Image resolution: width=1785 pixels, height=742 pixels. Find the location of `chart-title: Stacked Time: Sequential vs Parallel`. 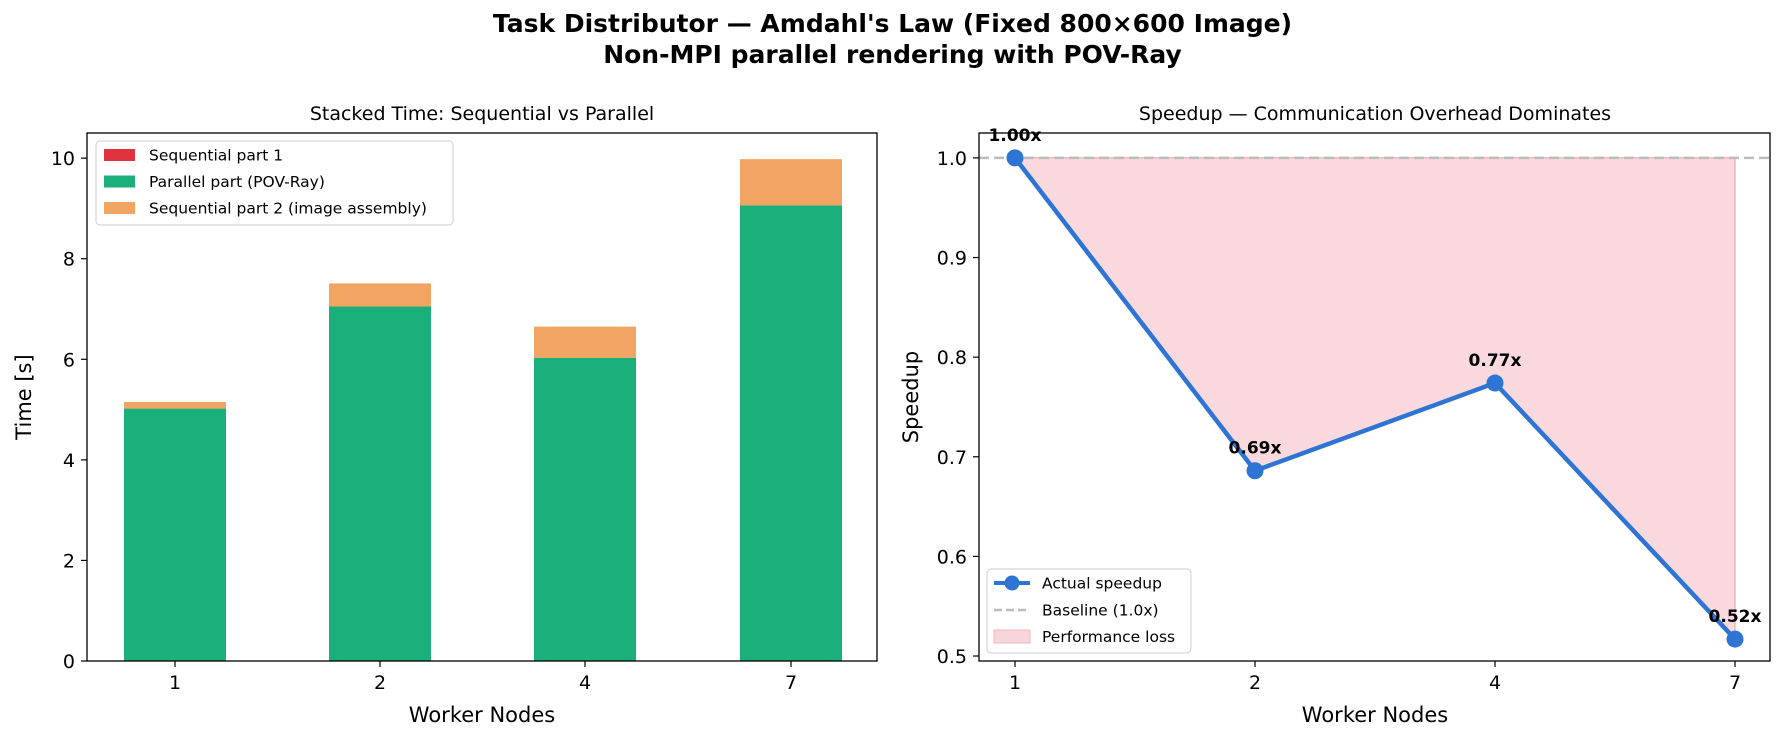

chart-title: Stacked Time: Sequential vs Parallel is located at coordinates (482, 114).